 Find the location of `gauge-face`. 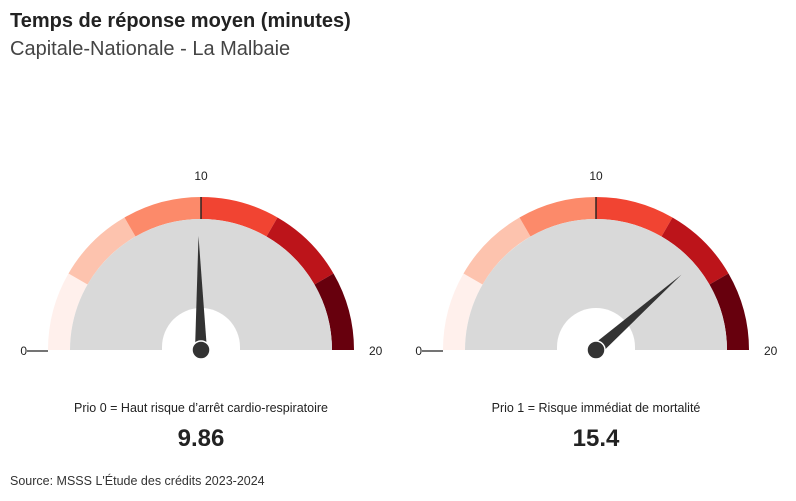

gauge-face is located at coordinates (596, 284).